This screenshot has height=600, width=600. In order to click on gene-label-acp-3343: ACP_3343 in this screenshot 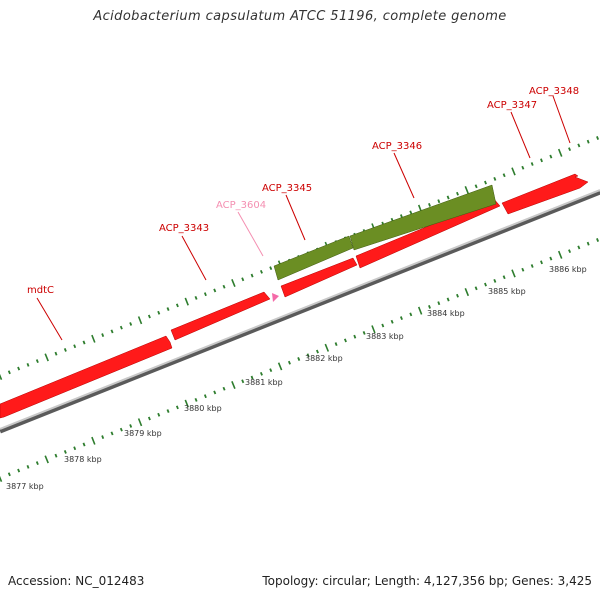, I will do `click(184, 228)`.